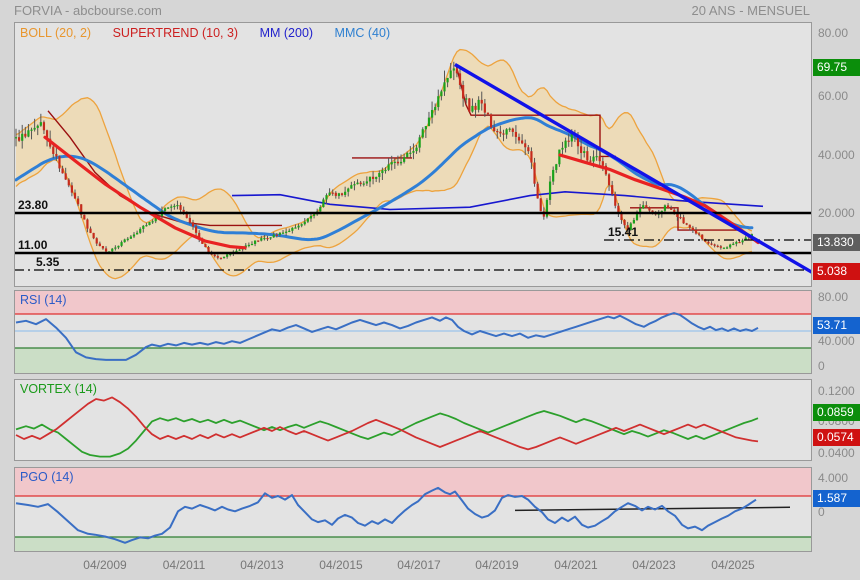 The width and height of the screenshot is (860, 580). I want to click on vortex-axis-tick: 0.1200, so click(836, 391).